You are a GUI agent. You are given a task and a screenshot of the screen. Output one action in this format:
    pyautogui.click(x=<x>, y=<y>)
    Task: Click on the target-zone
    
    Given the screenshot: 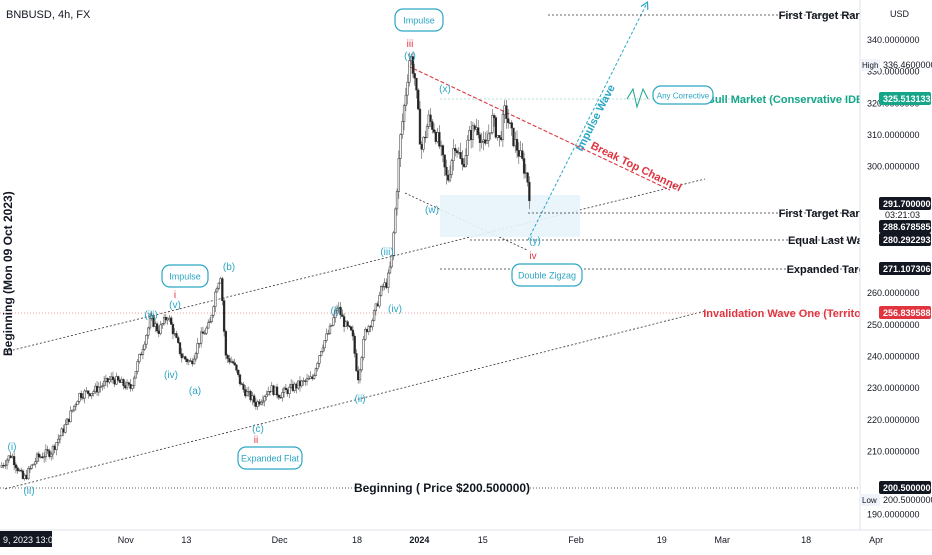 What is the action you would take?
    pyautogui.click(x=510, y=216)
    